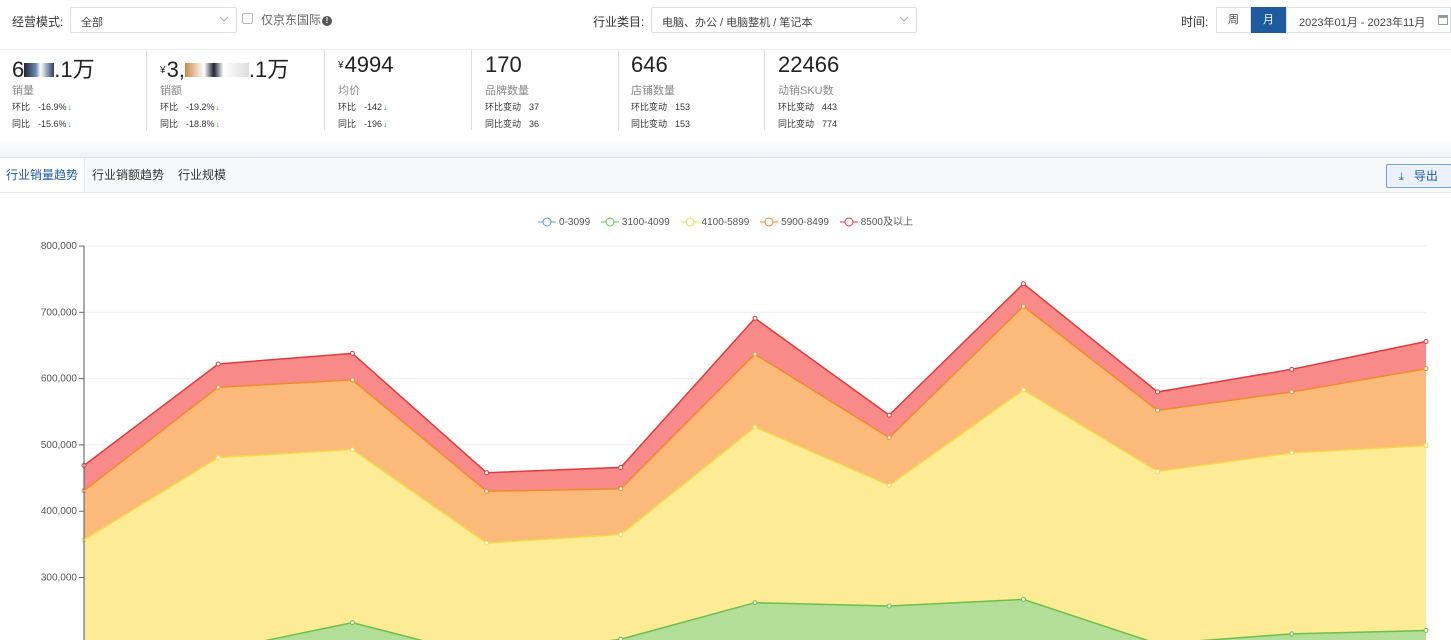 The image size is (1451, 640). I want to click on tab-sales-volume-trend: 行业销量趋势, so click(43, 175).